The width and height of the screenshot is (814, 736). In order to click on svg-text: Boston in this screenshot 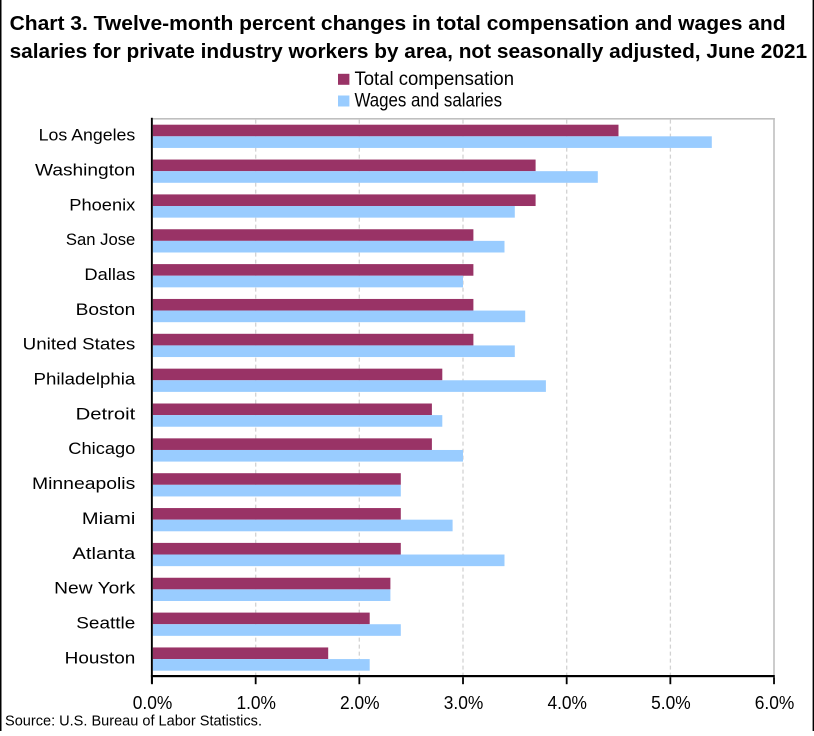, I will do `click(106, 309)`.